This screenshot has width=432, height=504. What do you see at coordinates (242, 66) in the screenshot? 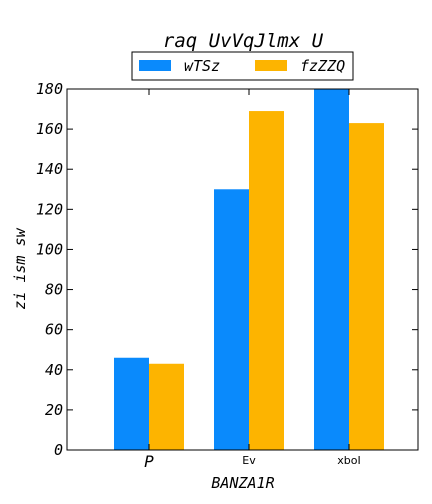
I see `legend: wTSz fzZZQ` at bounding box center [242, 66].